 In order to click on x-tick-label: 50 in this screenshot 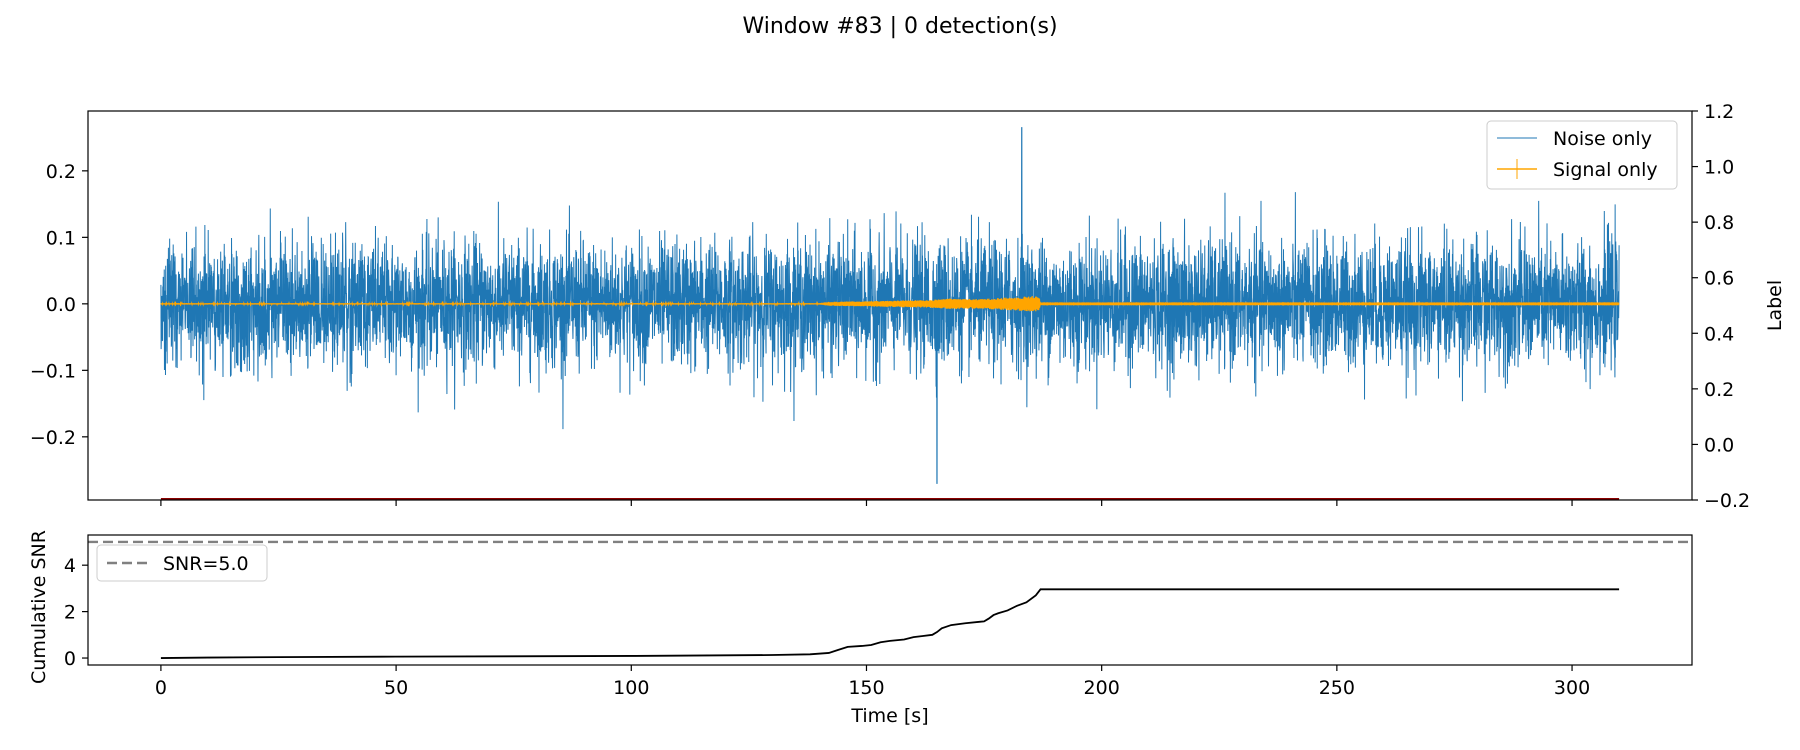, I will do `click(396, 688)`.